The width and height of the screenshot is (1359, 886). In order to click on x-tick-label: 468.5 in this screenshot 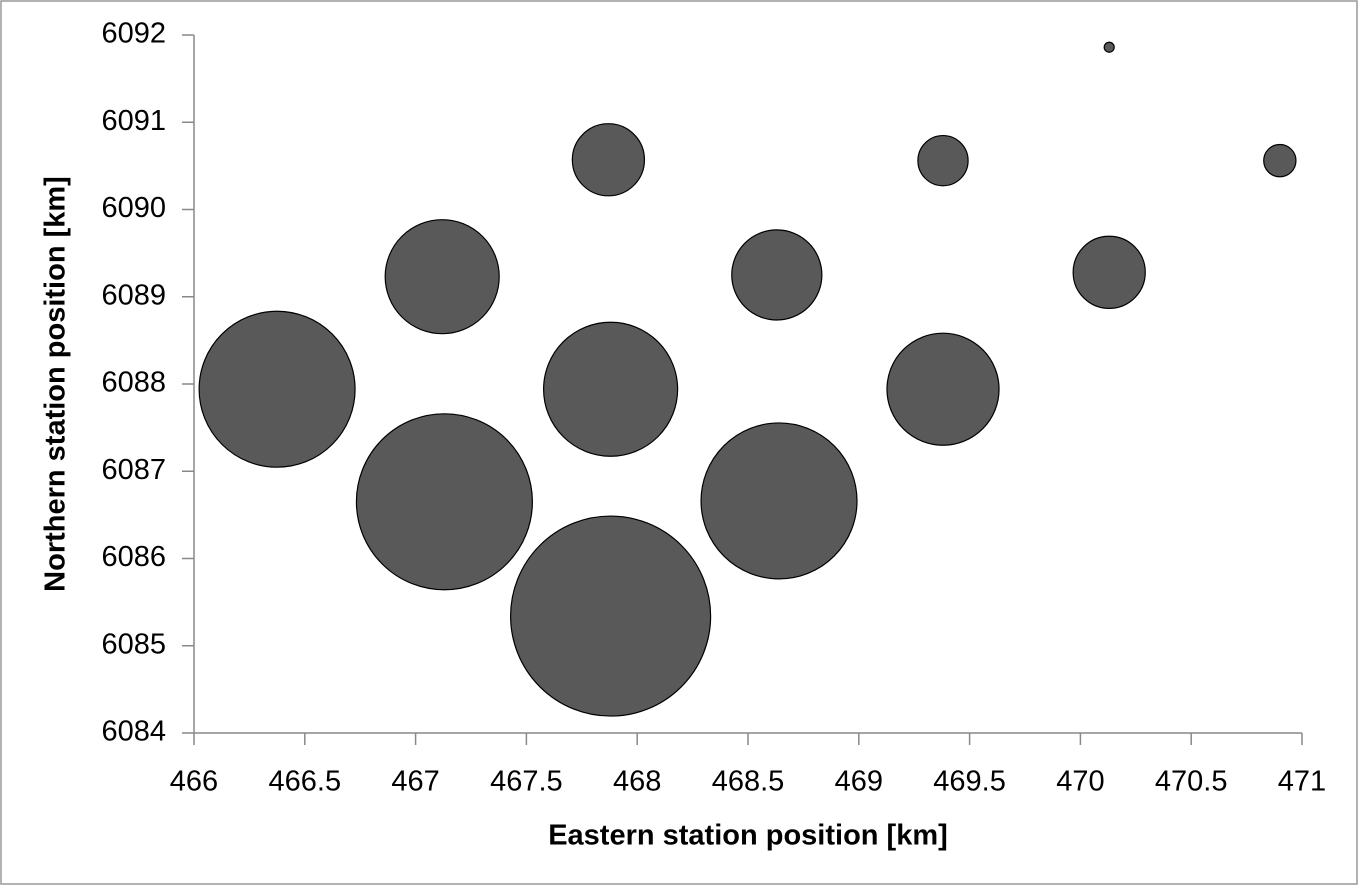, I will do `click(748, 782)`.